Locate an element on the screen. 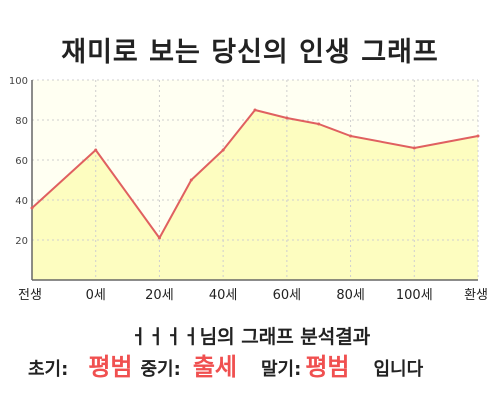  page-title: 재미로 보는 당신의 인생 그래프 is located at coordinates (250, 52).